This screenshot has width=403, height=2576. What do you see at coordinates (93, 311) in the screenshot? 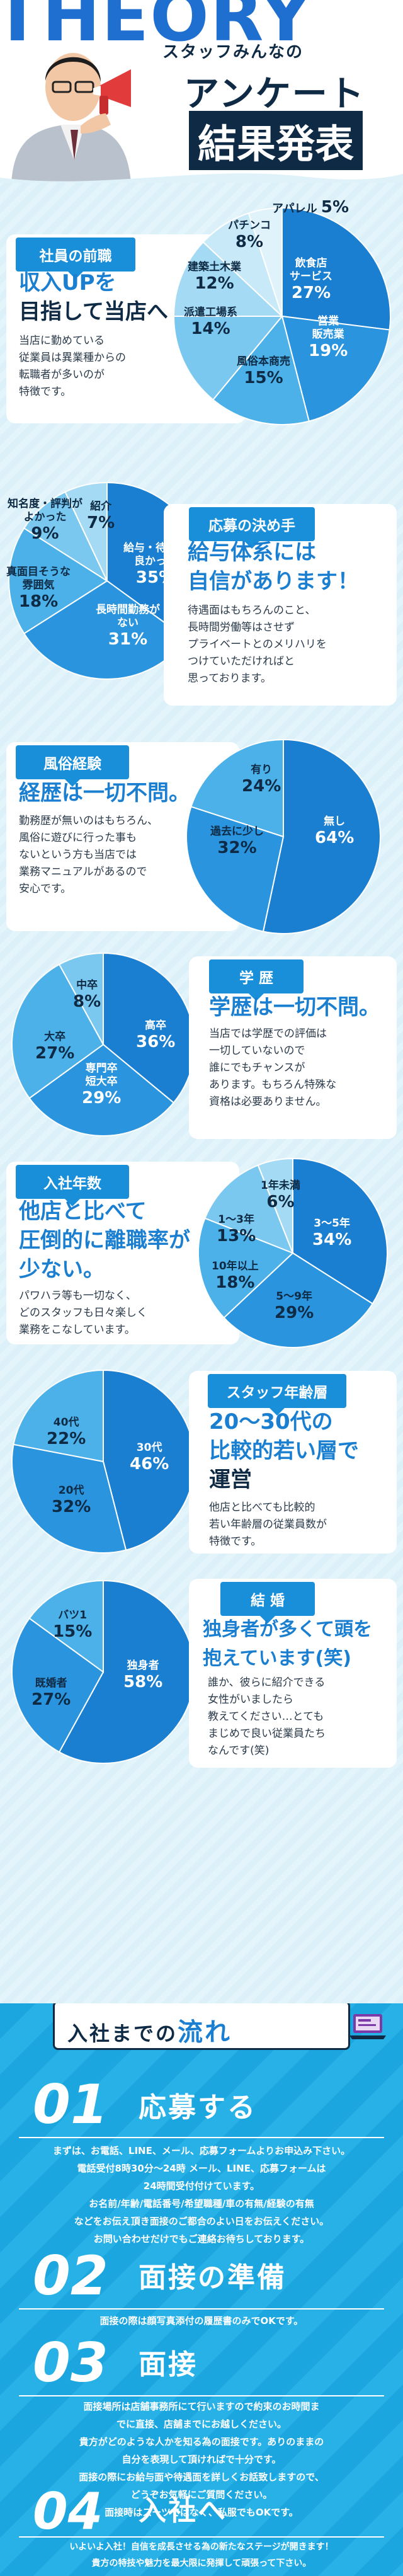
I see `headline-line: 目指して当店へ` at bounding box center [93, 311].